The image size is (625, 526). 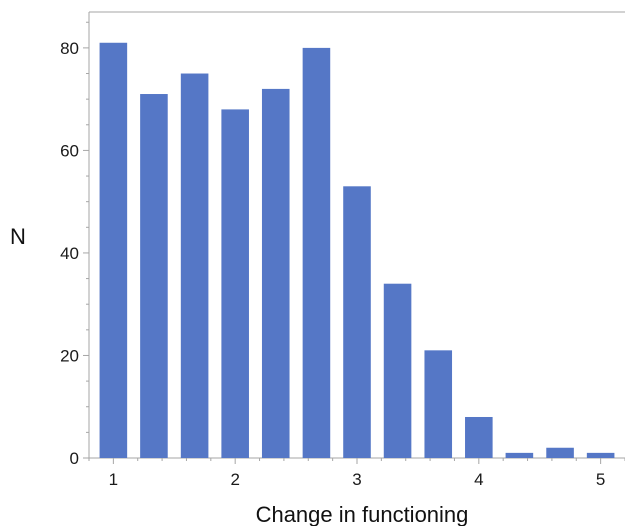 I want to click on y-axis-title: N, so click(x=18, y=236).